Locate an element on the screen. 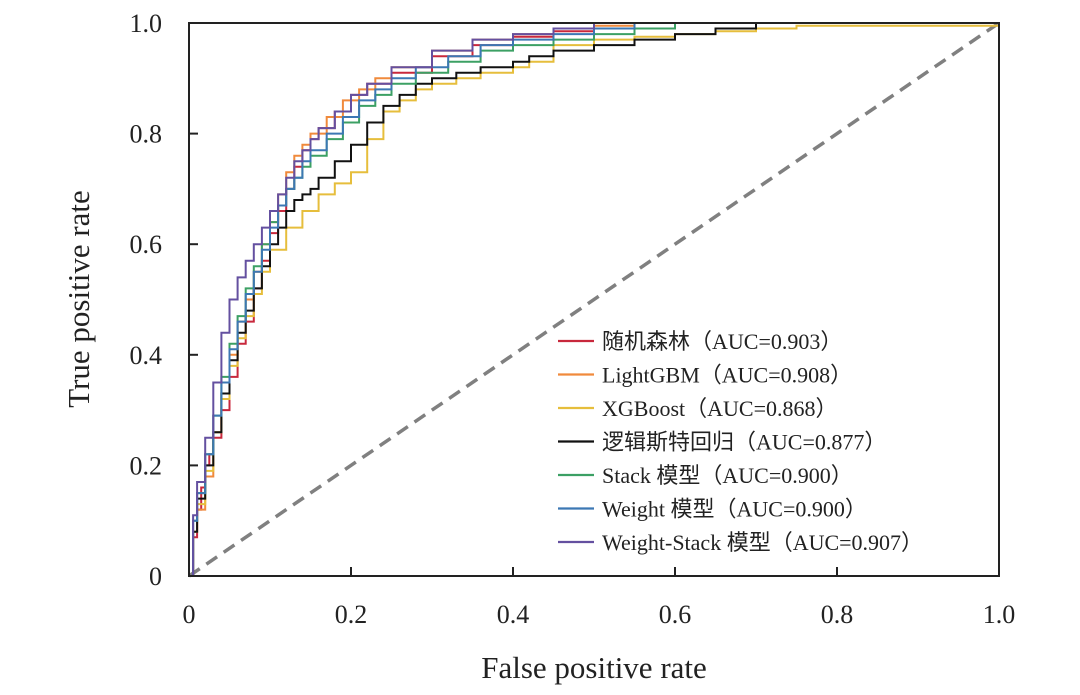 The height and width of the screenshot is (695, 1080). x-tick-label: 0.4 is located at coordinates (513, 614).